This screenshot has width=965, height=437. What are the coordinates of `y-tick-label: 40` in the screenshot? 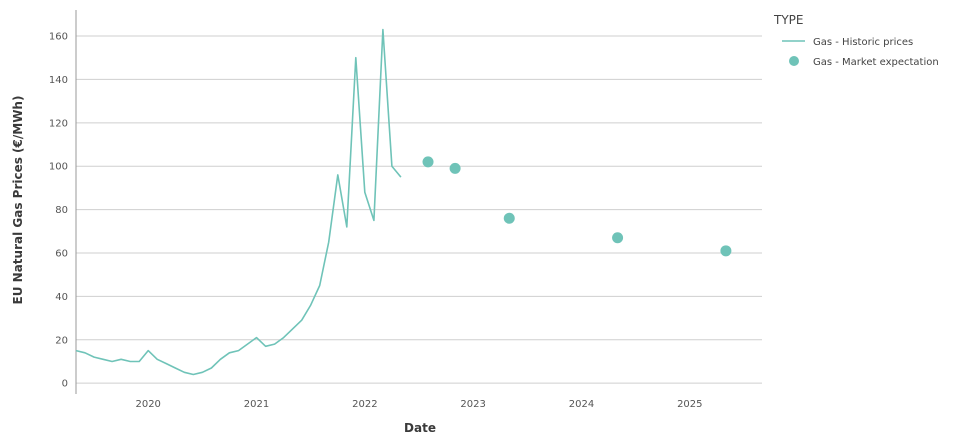 It's located at (61, 297).